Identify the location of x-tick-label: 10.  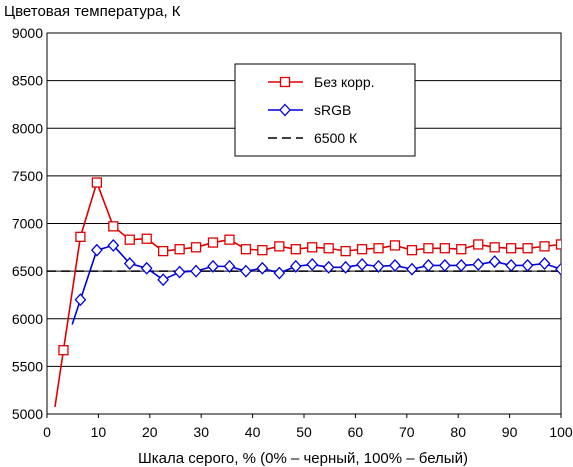
(99, 432).